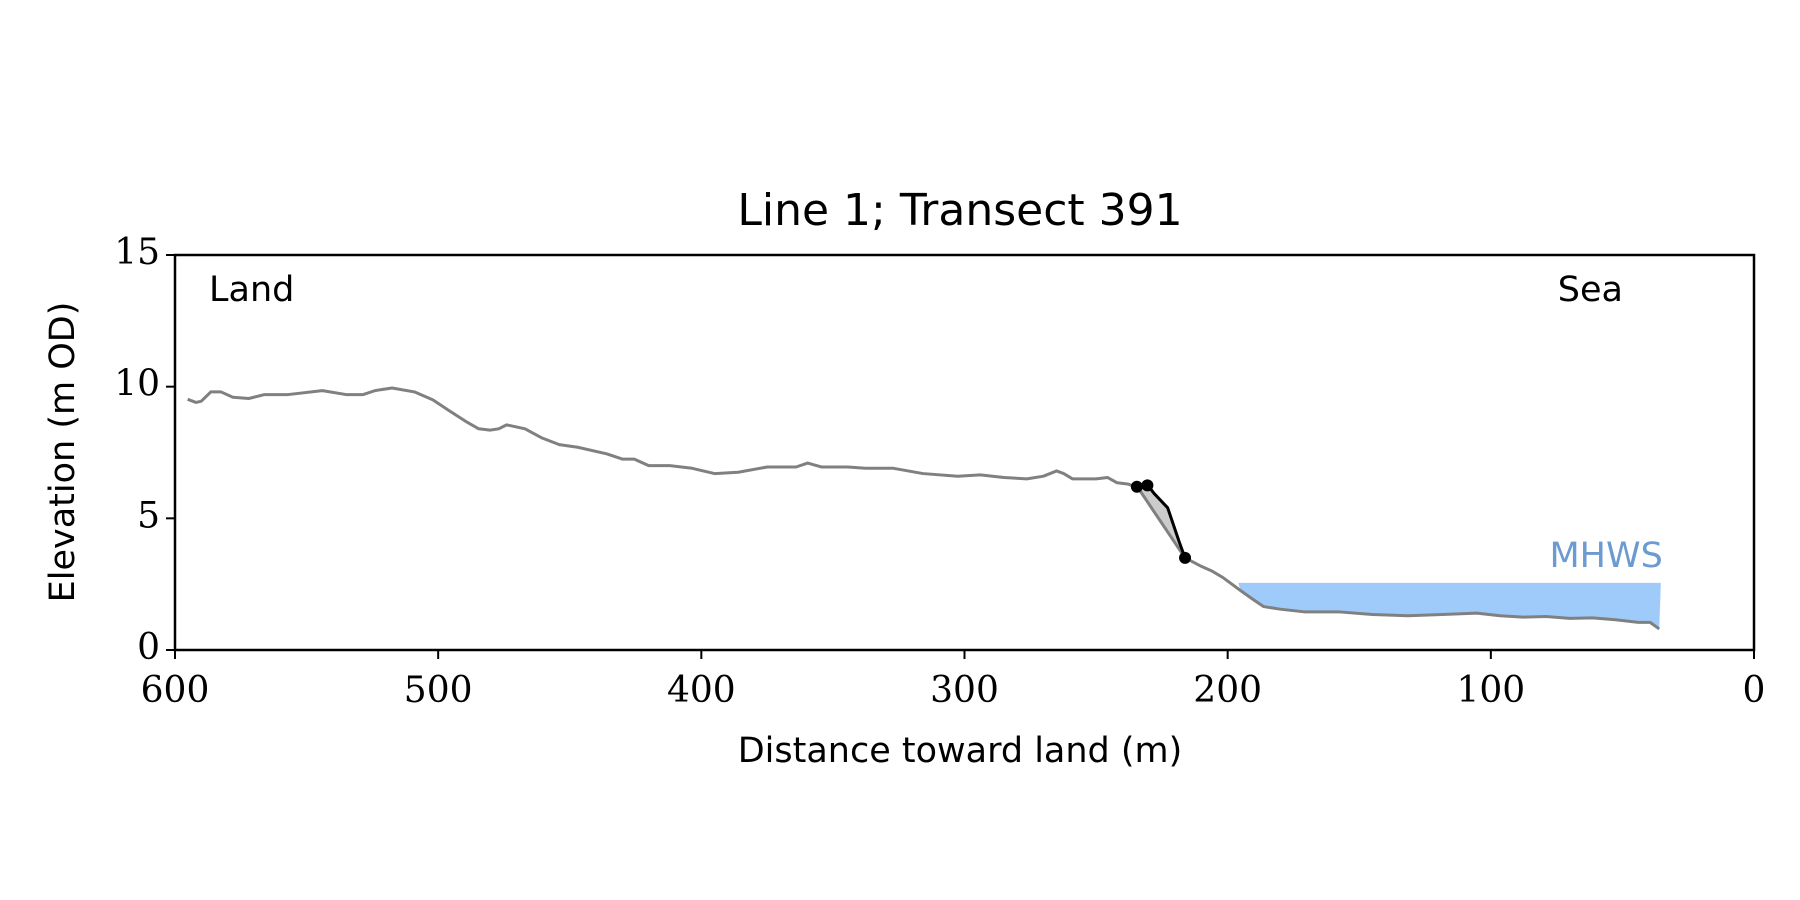 The height and width of the screenshot is (900, 1800). What do you see at coordinates (1227, 690) in the screenshot?
I see `x-tick-label: 200` at bounding box center [1227, 690].